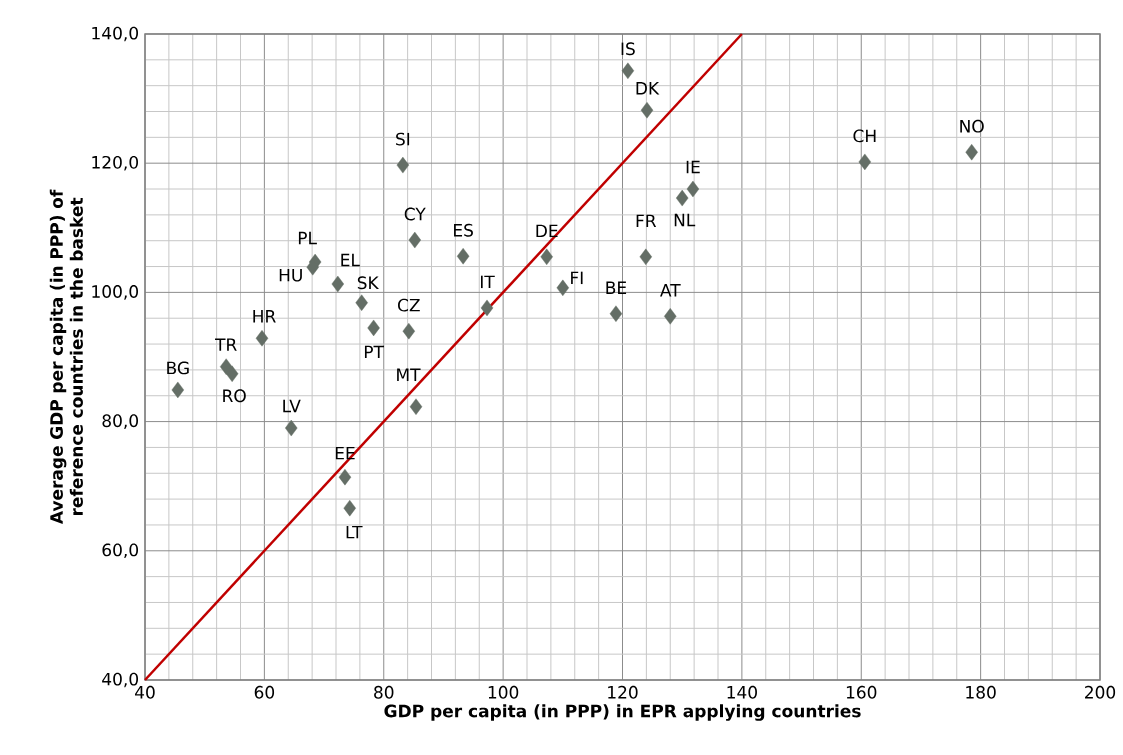 The width and height of the screenshot is (1123, 755). I want to click on y-tick-label: 60,0, so click(120, 551).